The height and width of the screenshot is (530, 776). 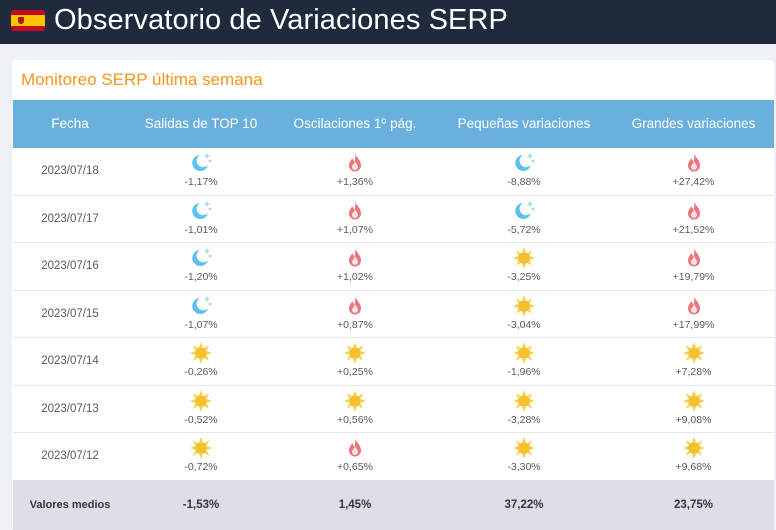 I want to click on metric-cell: -0,26%, so click(x=201, y=362).